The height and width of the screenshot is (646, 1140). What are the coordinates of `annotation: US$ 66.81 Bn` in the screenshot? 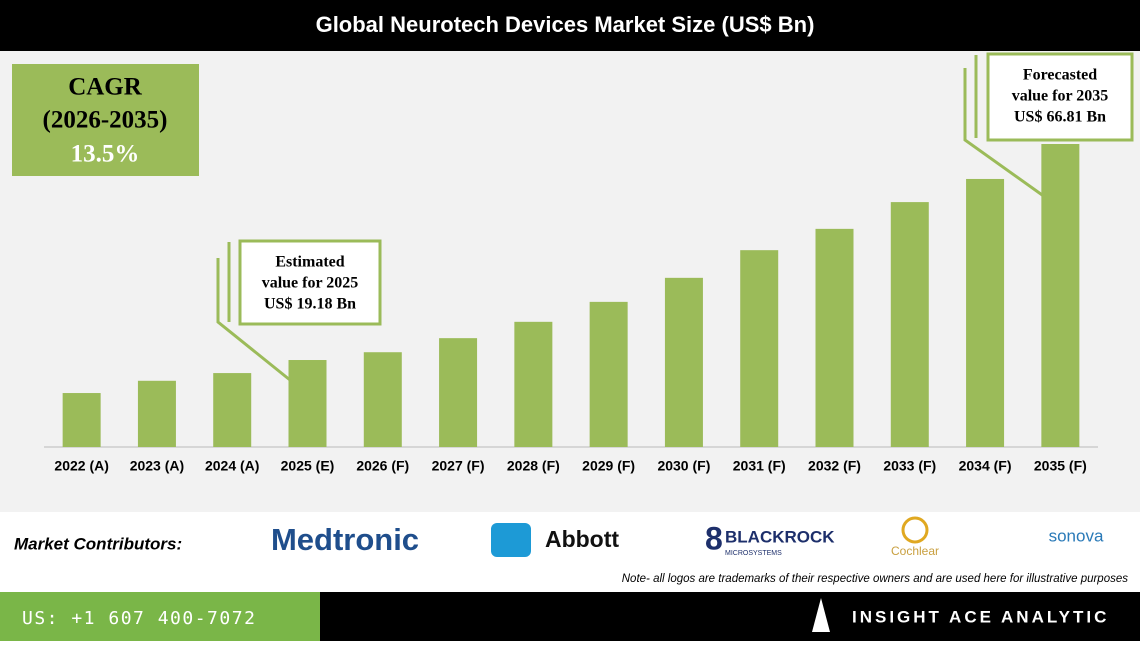 It's located at (1060, 117).